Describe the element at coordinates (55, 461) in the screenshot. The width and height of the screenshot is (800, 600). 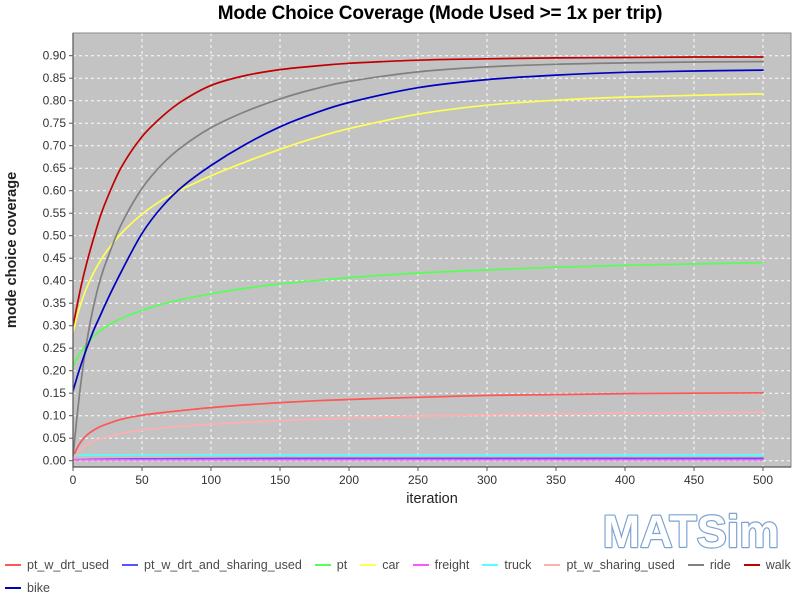
I see `y-tick-label: 0.00` at that location.